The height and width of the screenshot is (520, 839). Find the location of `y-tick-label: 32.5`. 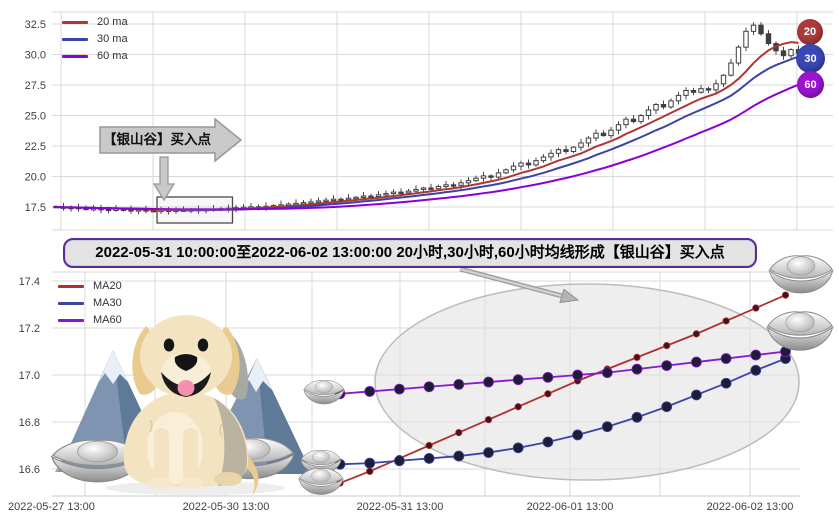

y-tick-label: 32.5 is located at coordinates (35, 25).